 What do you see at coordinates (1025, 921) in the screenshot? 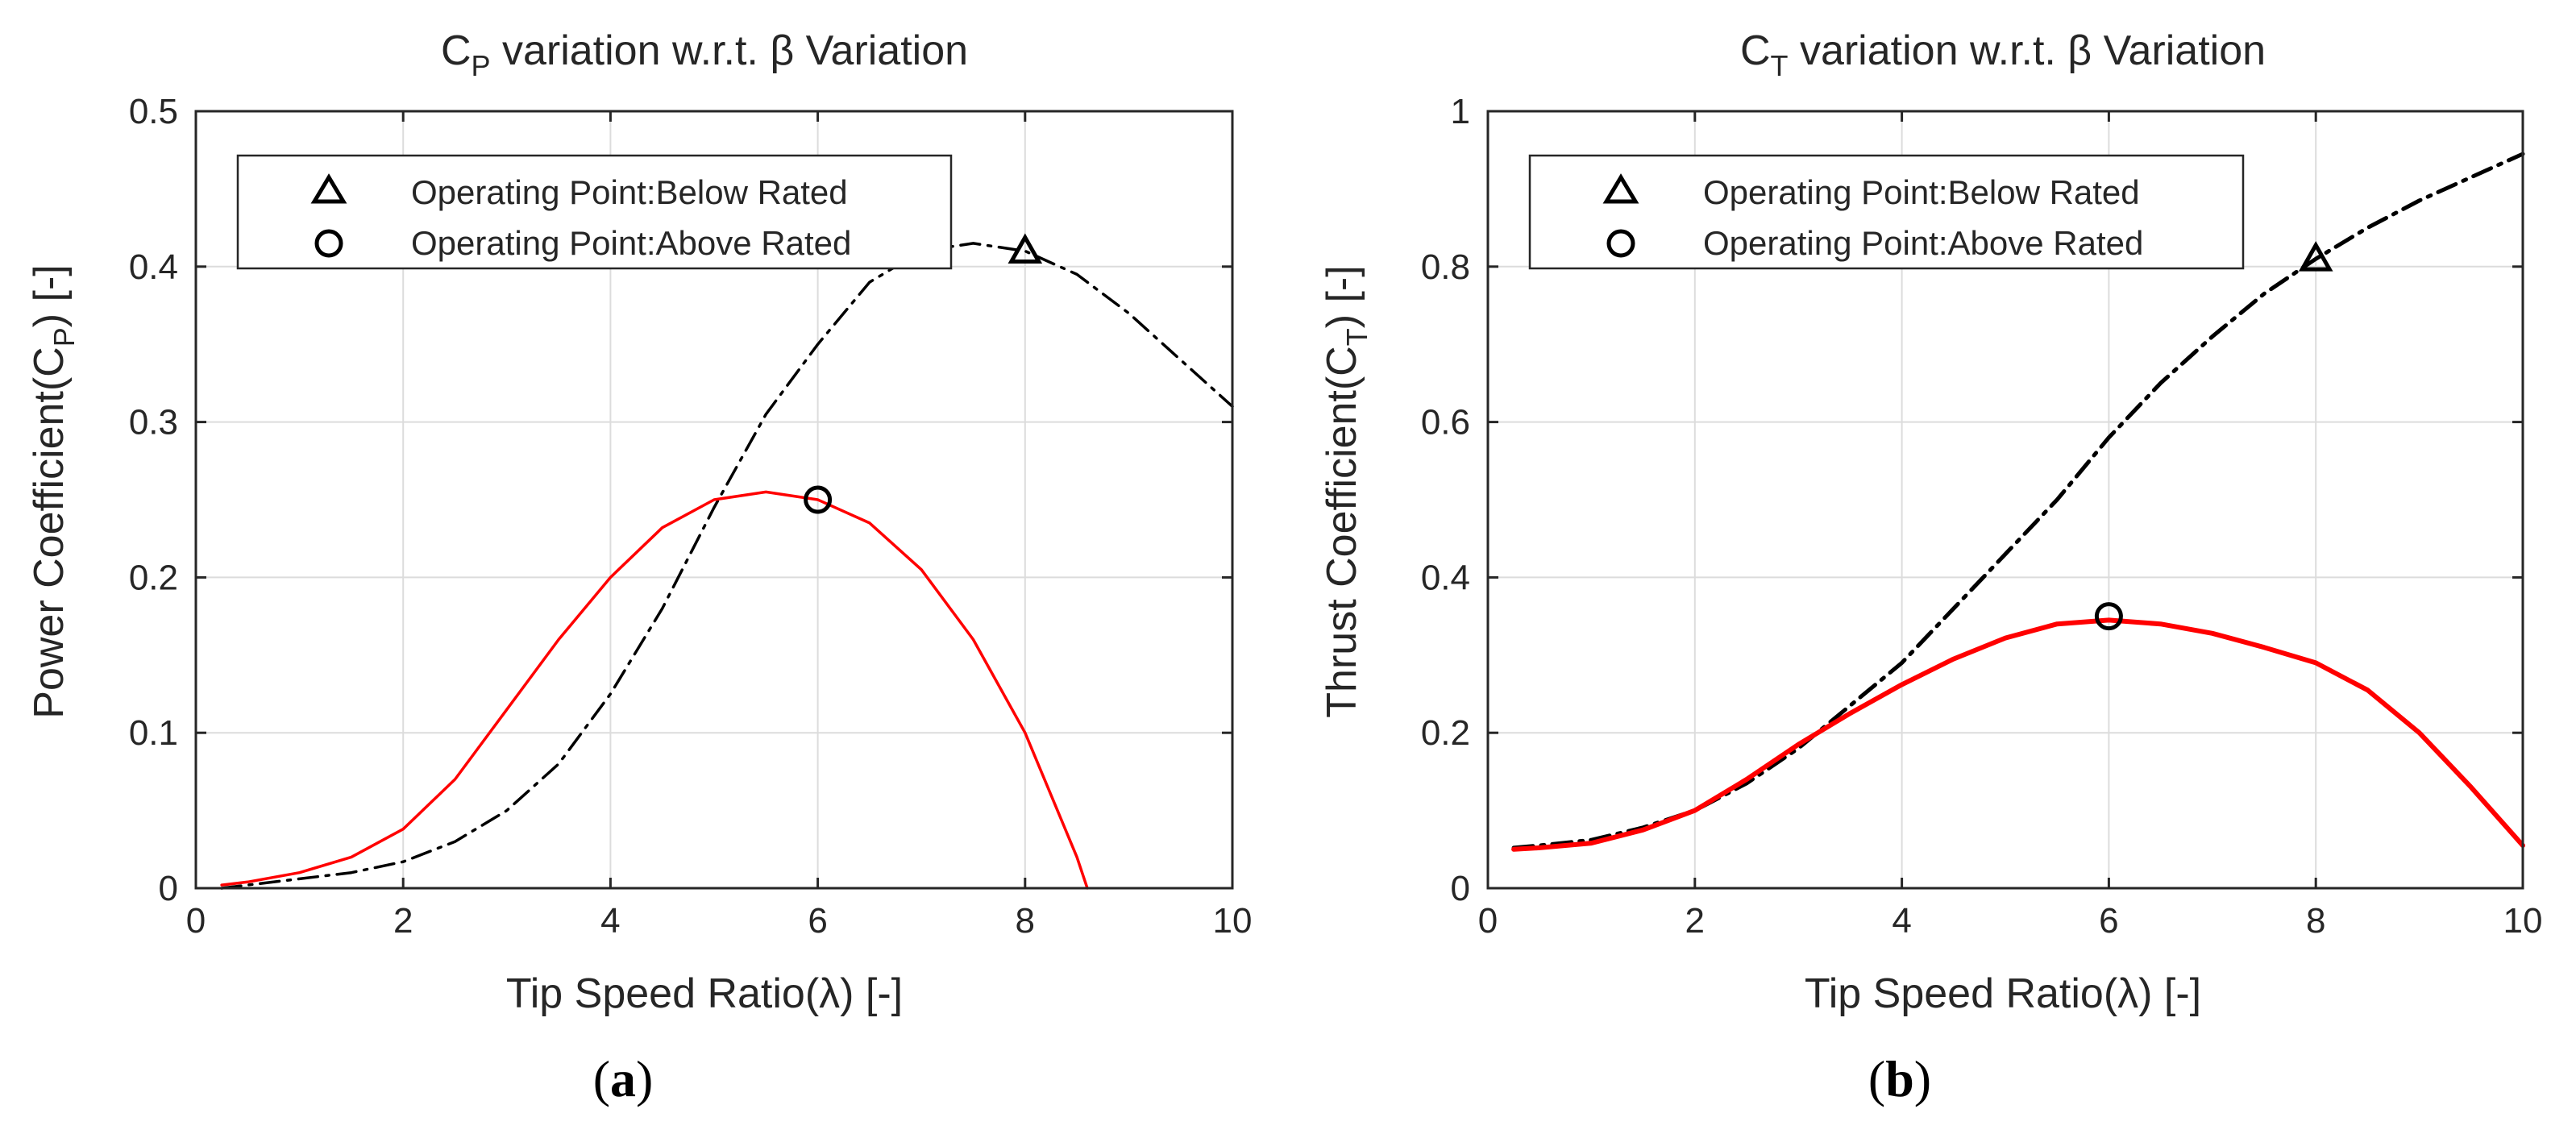
I see `panel-a-x-tick-label: 8` at bounding box center [1025, 921].